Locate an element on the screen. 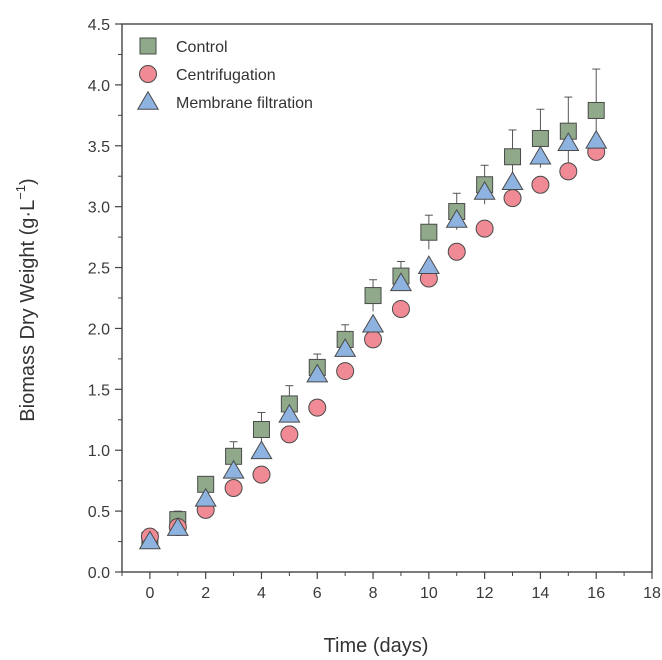 The height and width of the screenshot is (660, 662). y-tick-label: 1.5 is located at coordinates (99, 390).